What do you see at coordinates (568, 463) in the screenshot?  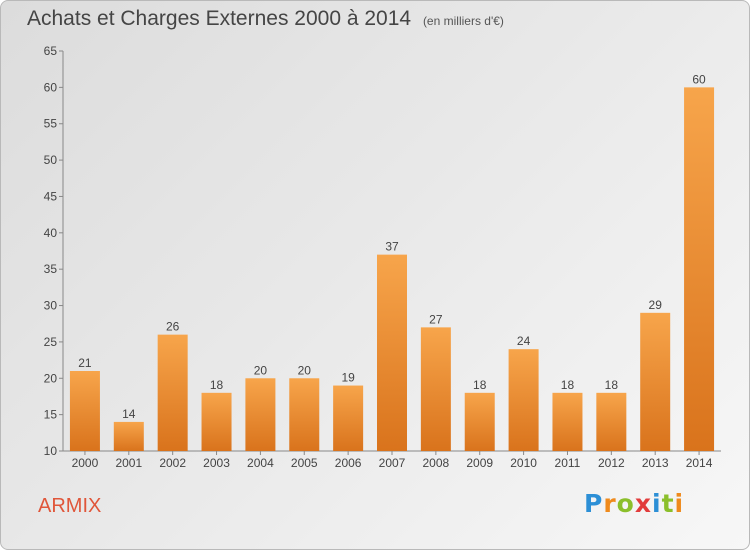 I see `x-tick-label: 2011` at bounding box center [568, 463].